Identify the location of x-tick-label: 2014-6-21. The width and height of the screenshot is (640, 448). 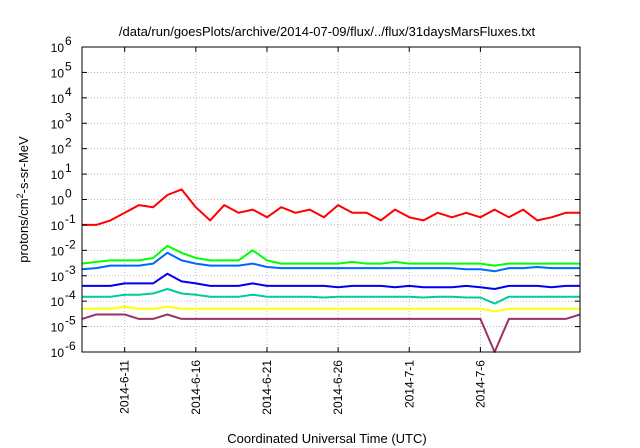
(267, 387).